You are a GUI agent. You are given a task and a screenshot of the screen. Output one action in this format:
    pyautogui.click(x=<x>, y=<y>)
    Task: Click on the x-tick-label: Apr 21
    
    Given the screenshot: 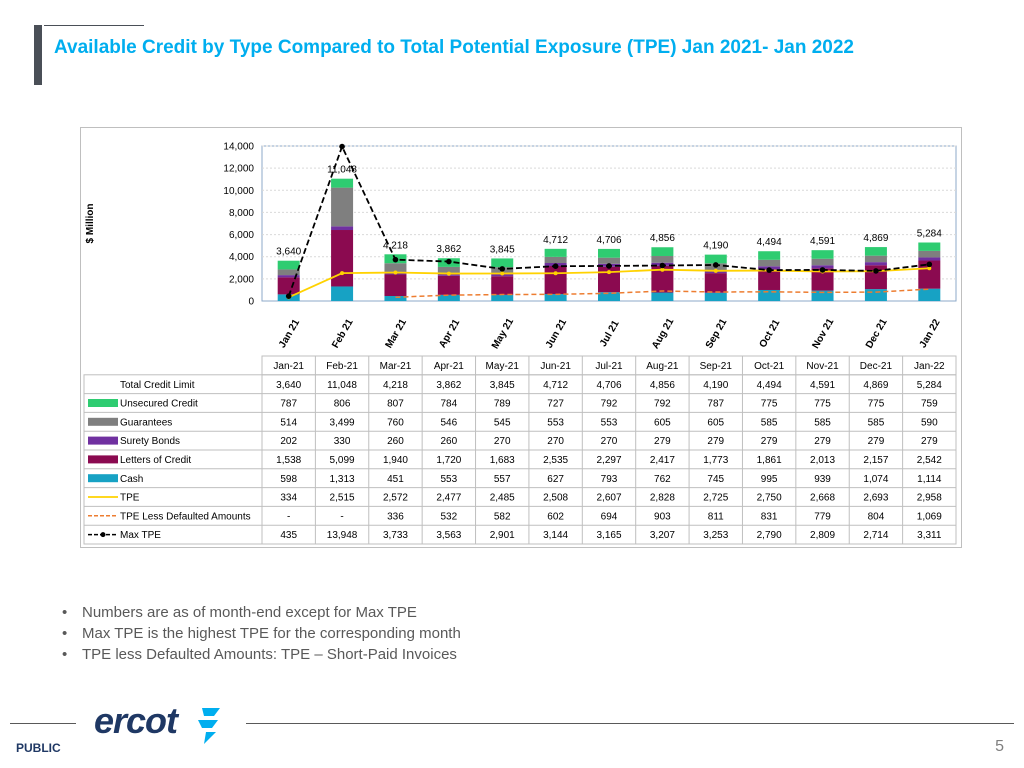 What is the action you would take?
    pyautogui.click(x=449, y=333)
    